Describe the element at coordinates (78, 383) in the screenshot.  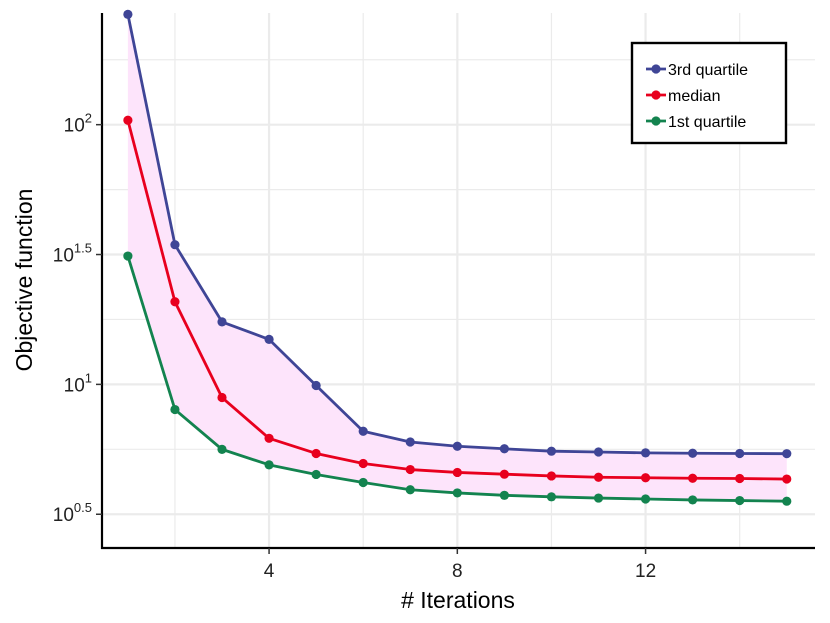
I see `y-tick-label: 10¹` at that location.